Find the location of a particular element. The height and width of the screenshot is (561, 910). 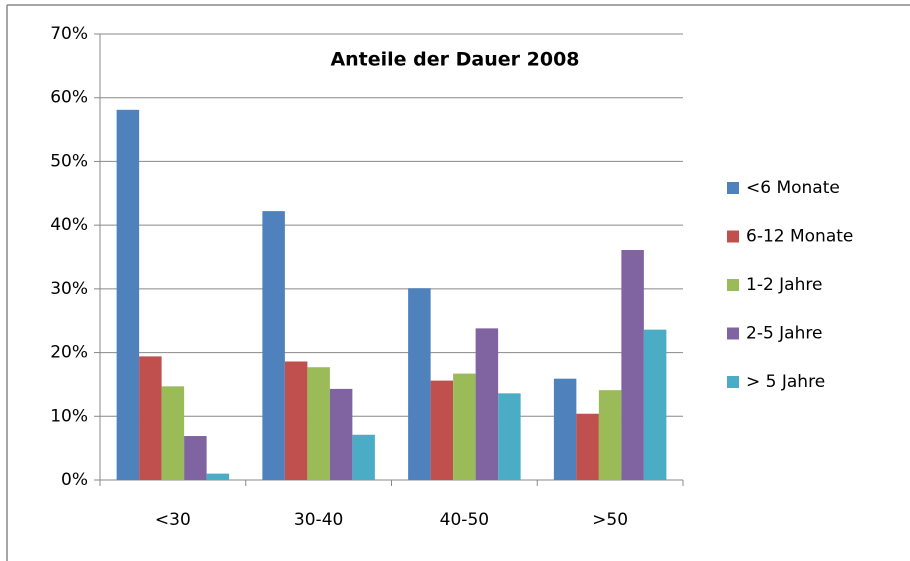

legend-label: 1-2 Jahre is located at coordinates (784, 285).